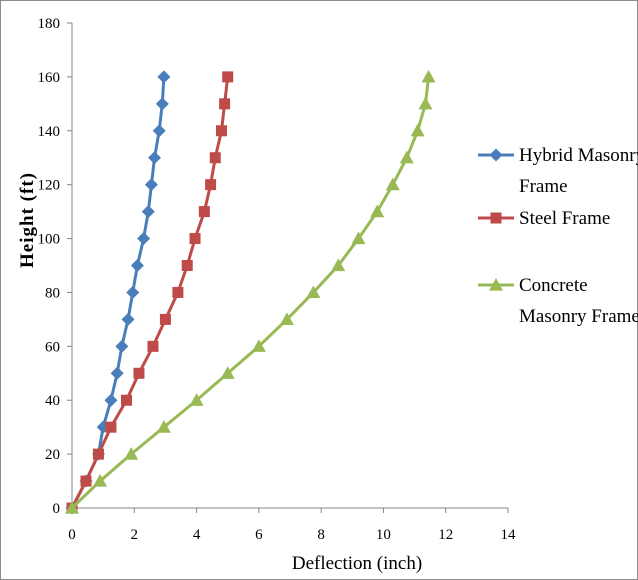 The height and width of the screenshot is (580, 638). What do you see at coordinates (49, 132) in the screenshot?
I see `y-tick-label: 140` at bounding box center [49, 132].